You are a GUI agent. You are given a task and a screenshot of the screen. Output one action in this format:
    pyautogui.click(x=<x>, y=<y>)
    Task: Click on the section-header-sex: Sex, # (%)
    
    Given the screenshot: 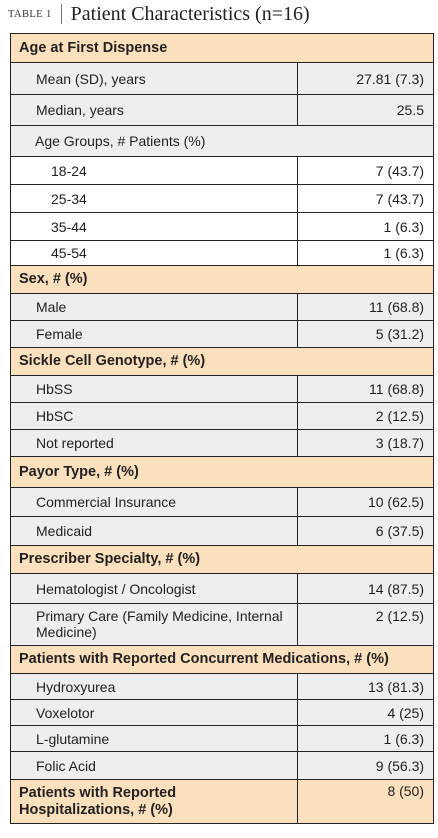 What is the action you would take?
    pyautogui.click(x=222, y=279)
    